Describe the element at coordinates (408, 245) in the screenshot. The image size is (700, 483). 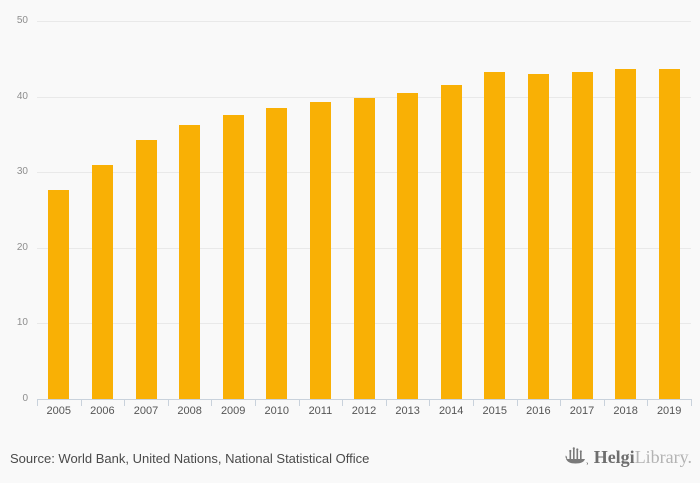
I see `bar-2013` at that location.